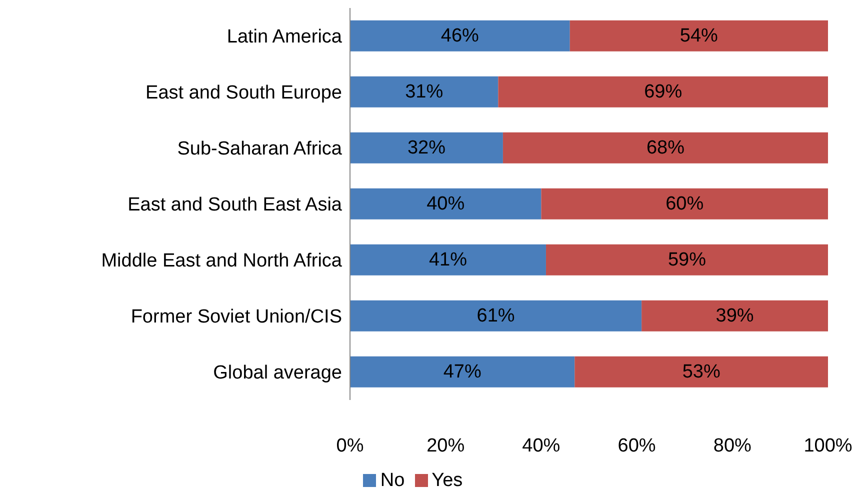 The width and height of the screenshot is (868, 500). I want to click on data-label: 69%, so click(663, 91).